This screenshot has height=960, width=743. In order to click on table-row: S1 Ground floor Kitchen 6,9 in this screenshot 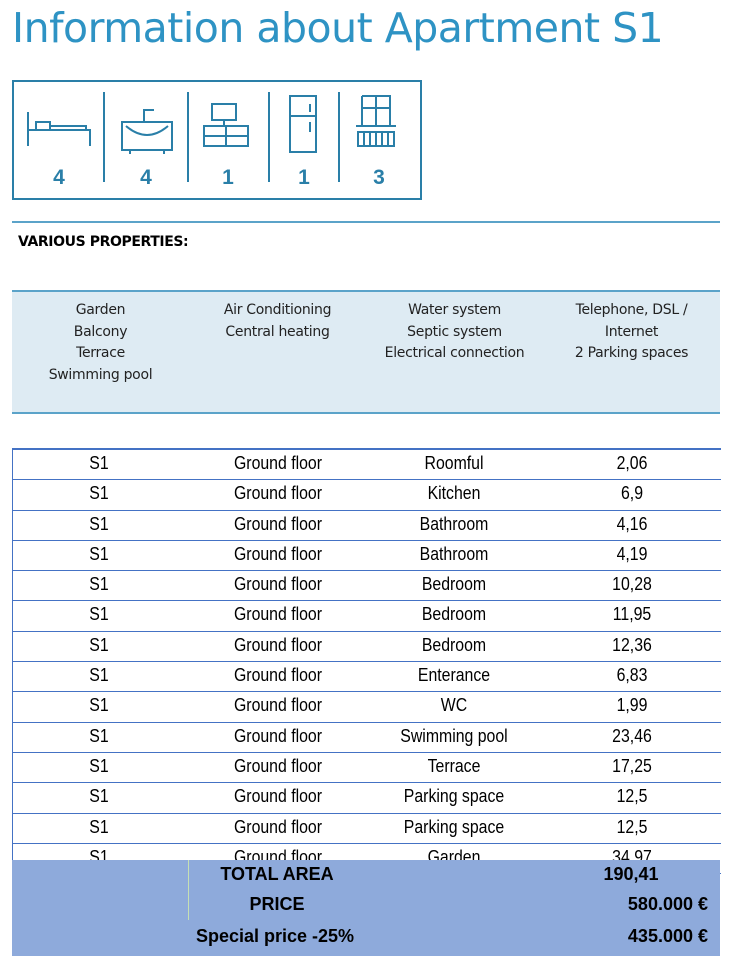, I will do `click(367, 495)`.